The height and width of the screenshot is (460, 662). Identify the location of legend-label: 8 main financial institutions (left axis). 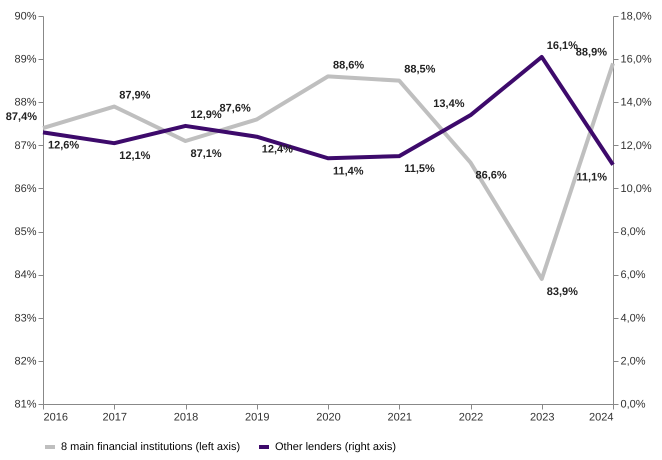
(150, 447).